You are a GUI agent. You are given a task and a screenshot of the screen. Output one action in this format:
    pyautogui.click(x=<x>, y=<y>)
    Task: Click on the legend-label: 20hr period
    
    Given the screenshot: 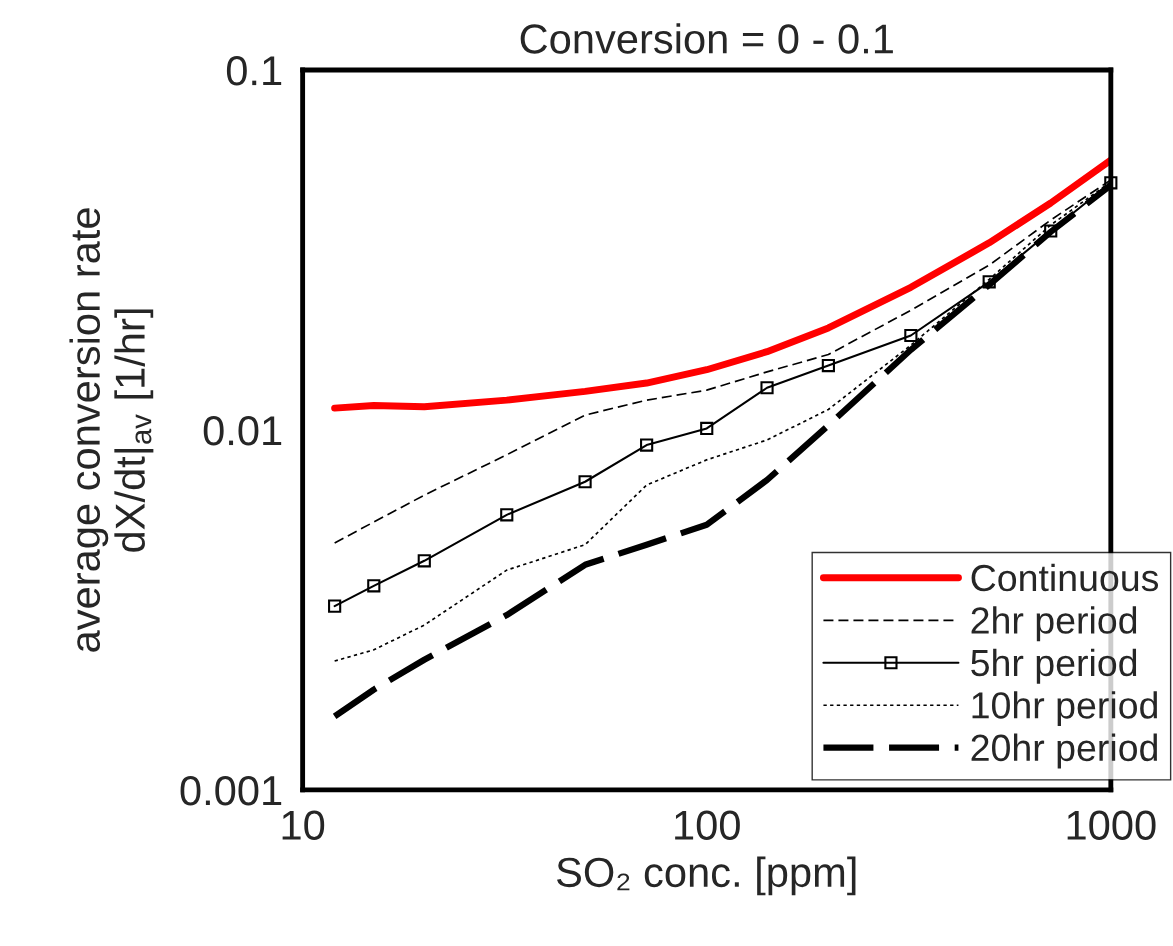 What is the action you would take?
    pyautogui.click(x=1064, y=751)
    